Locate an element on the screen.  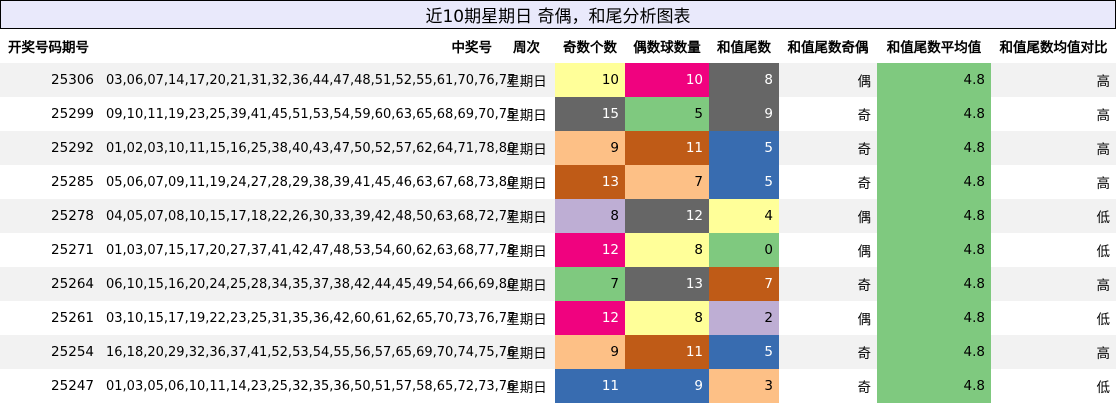
issue-cell: 25271 is located at coordinates (72, 250).